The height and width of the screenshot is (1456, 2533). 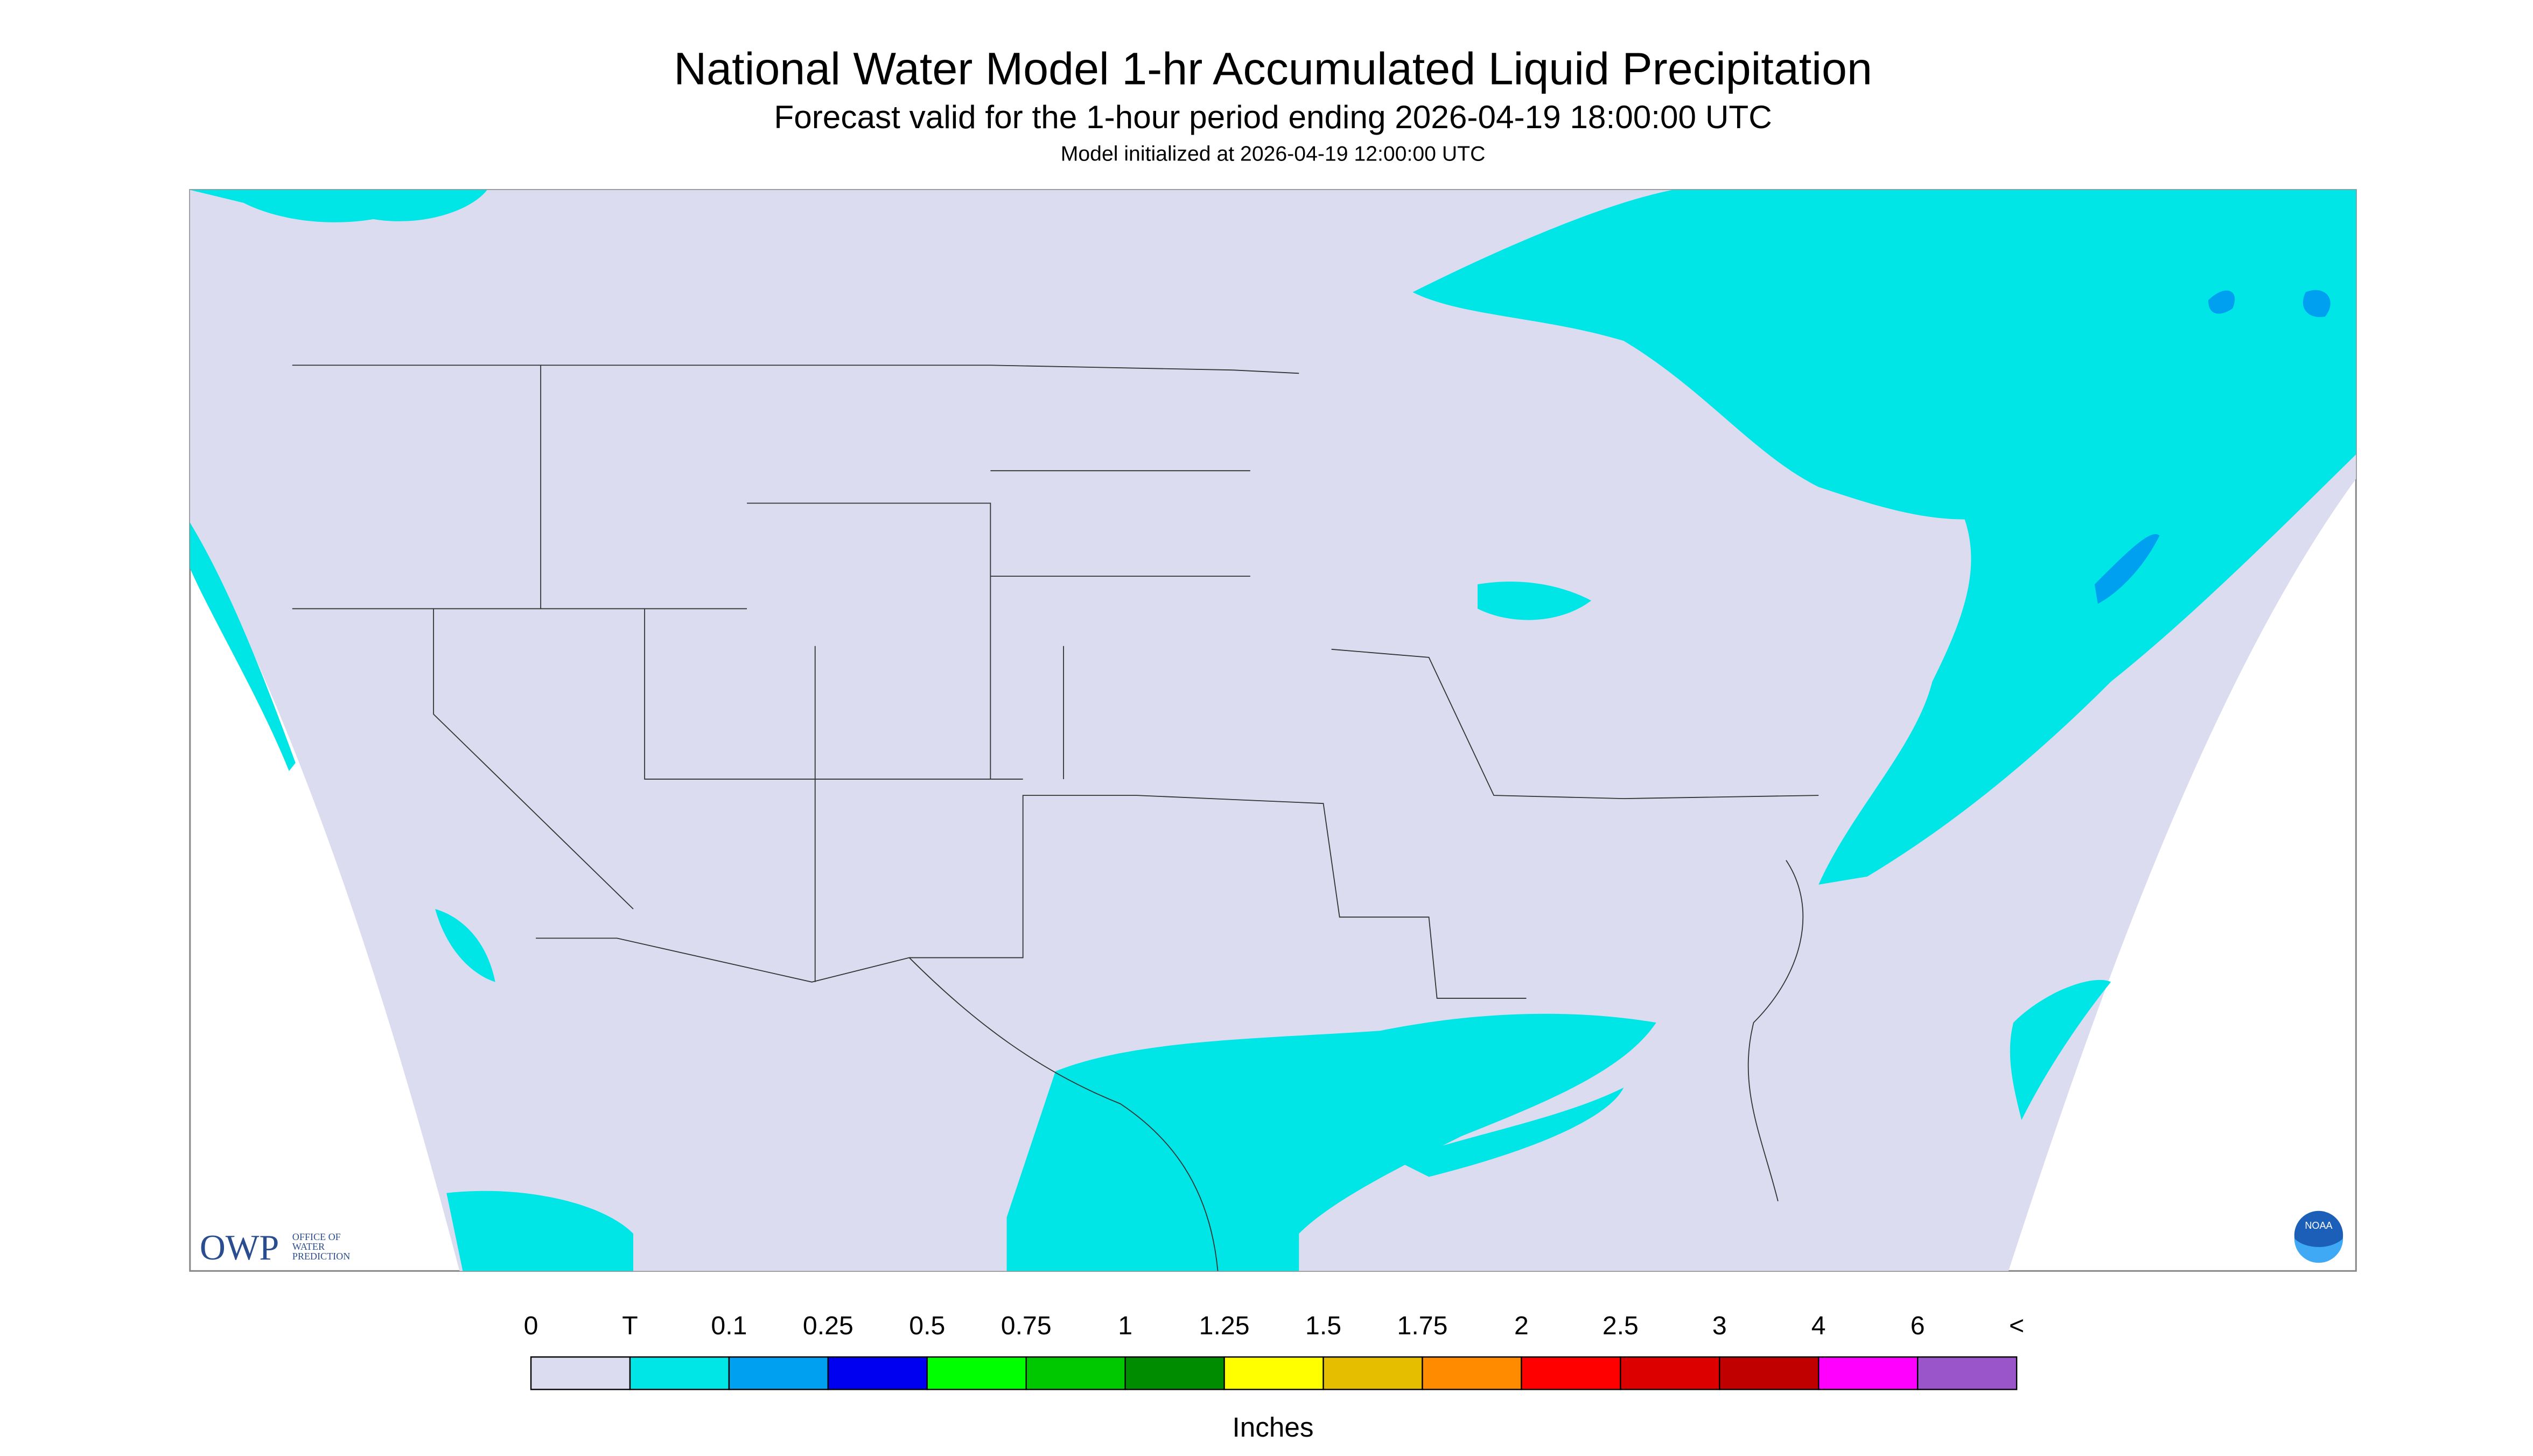 I want to click on colorbar-label: 2, so click(x=1521, y=1325).